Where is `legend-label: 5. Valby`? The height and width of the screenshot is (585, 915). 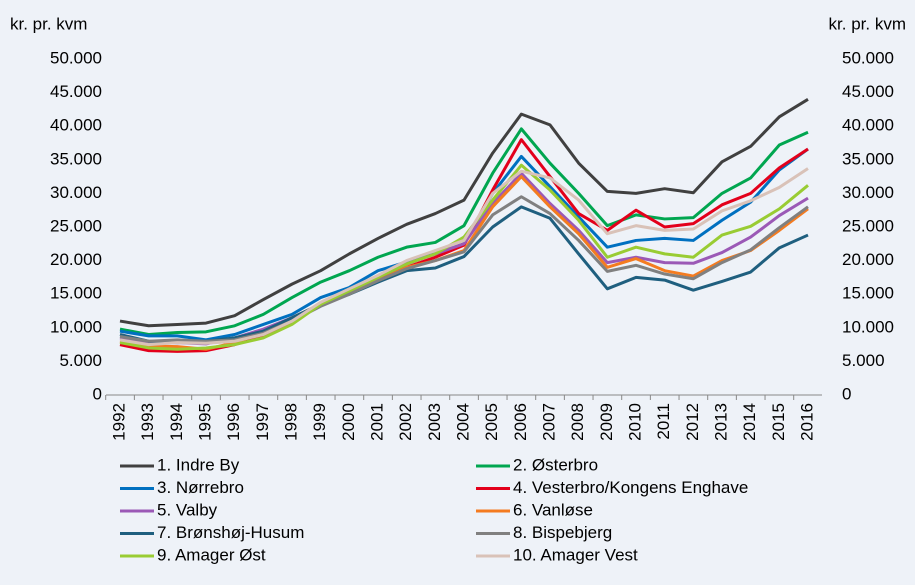
legend-label: 5. Valby is located at coordinates (187, 509).